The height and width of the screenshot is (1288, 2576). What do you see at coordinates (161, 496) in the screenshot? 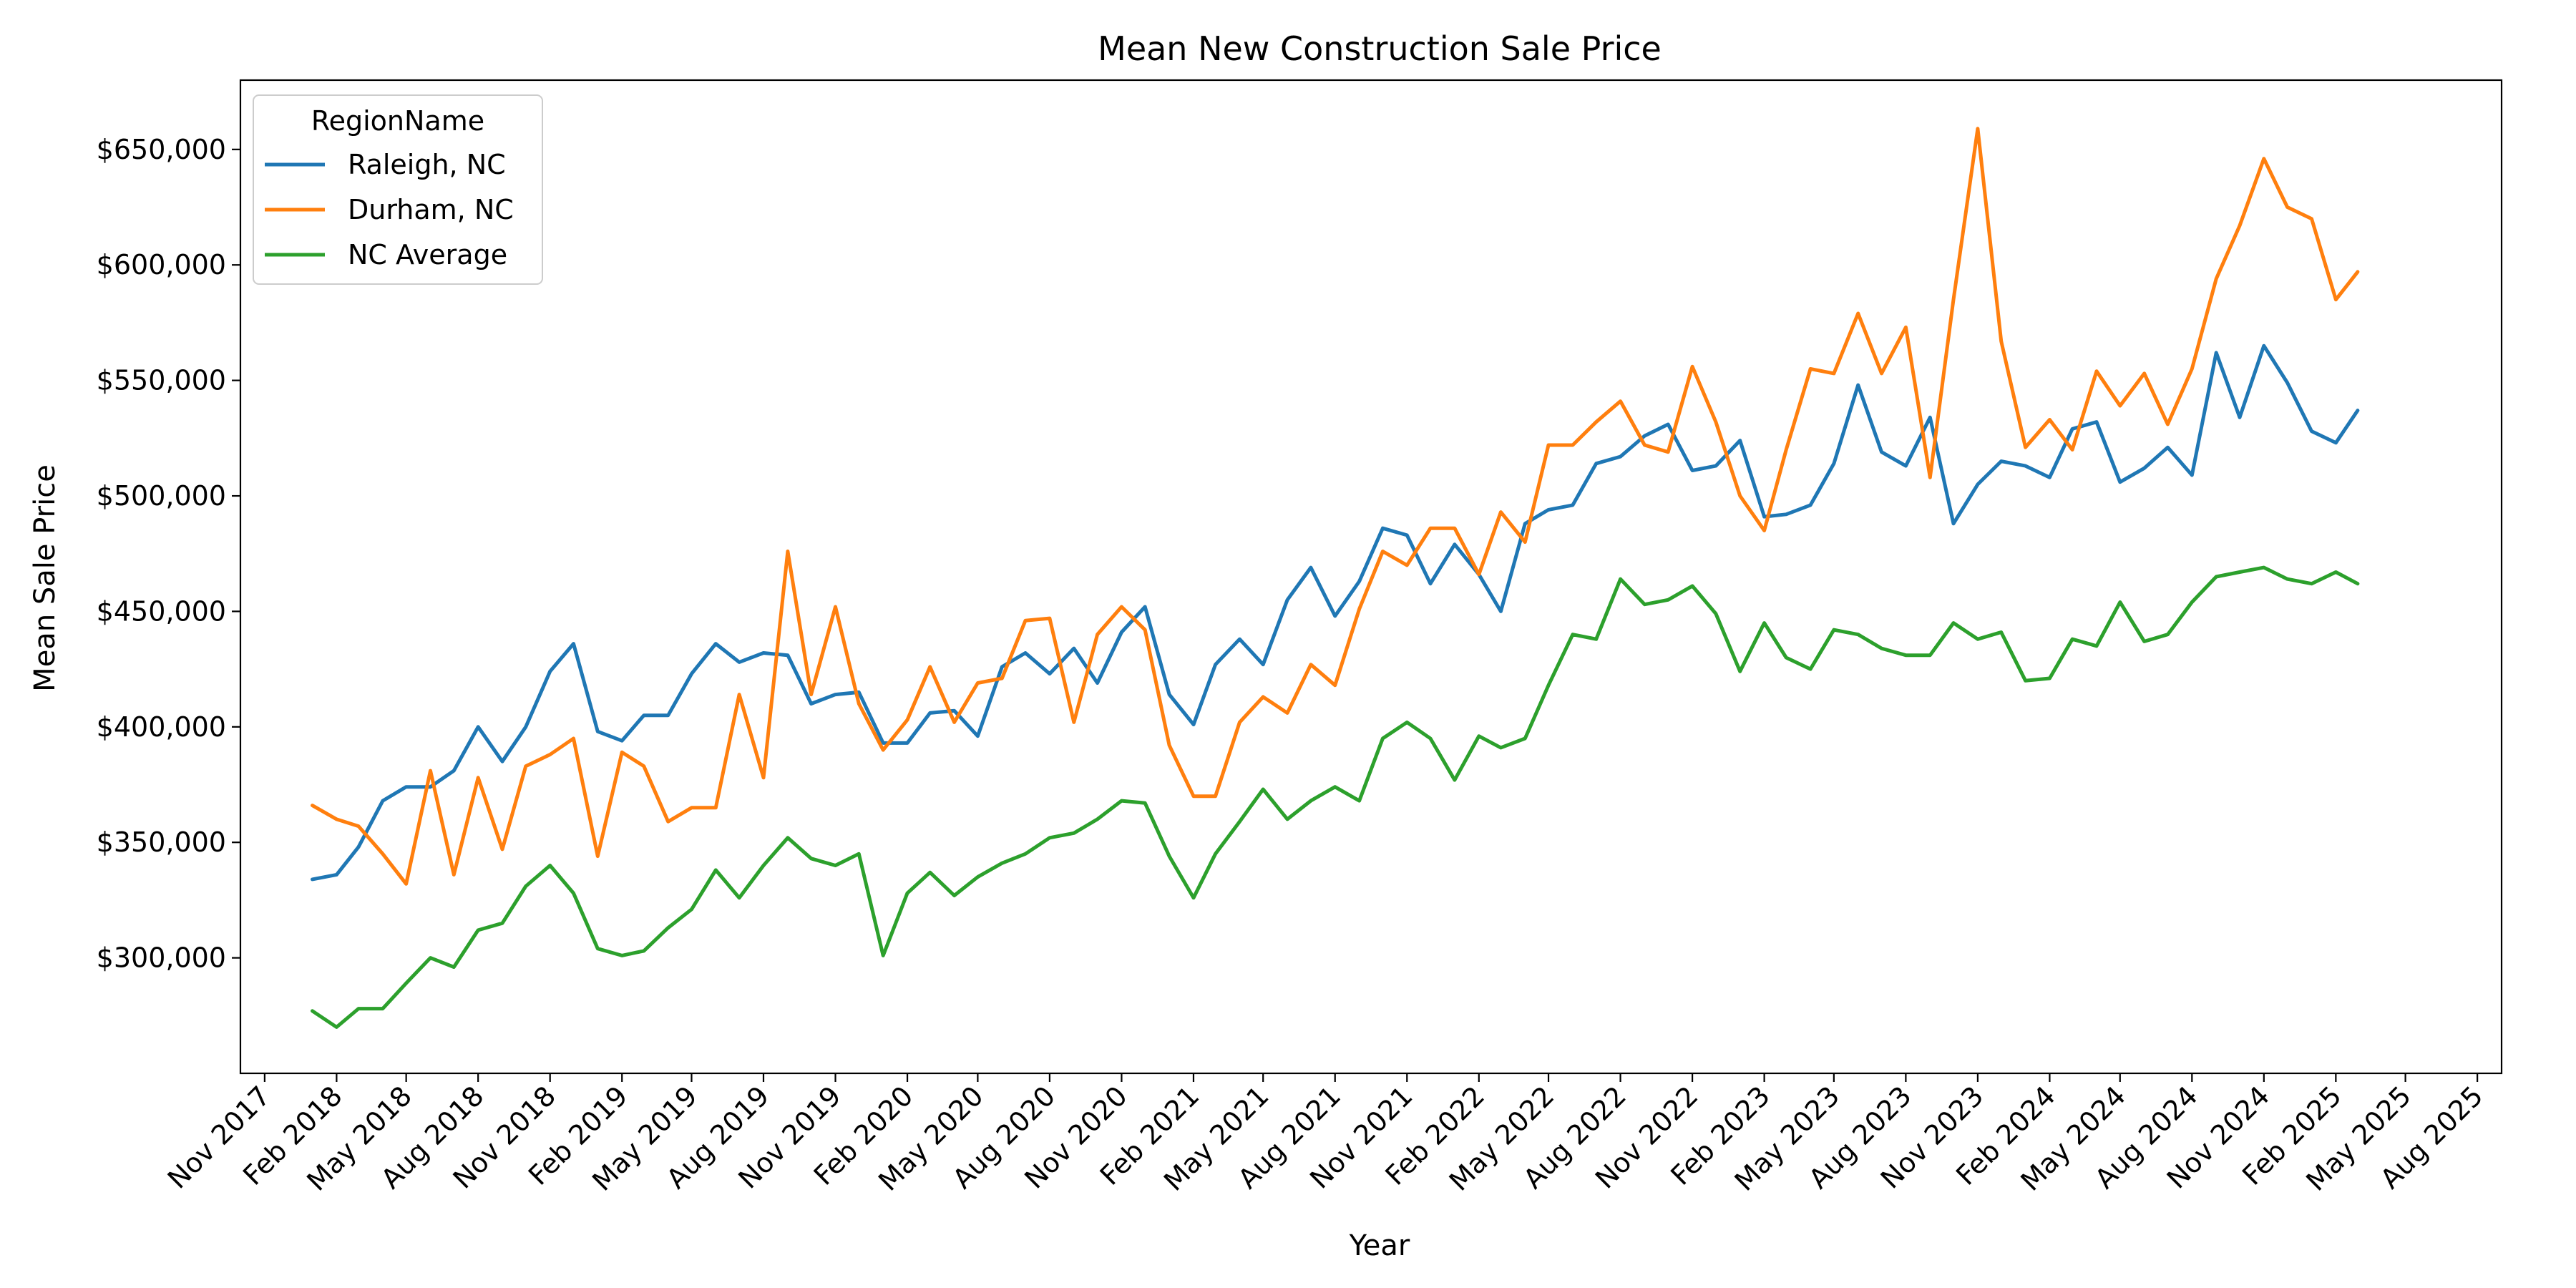
I see `y-tick-label: $500,000` at bounding box center [161, 496].